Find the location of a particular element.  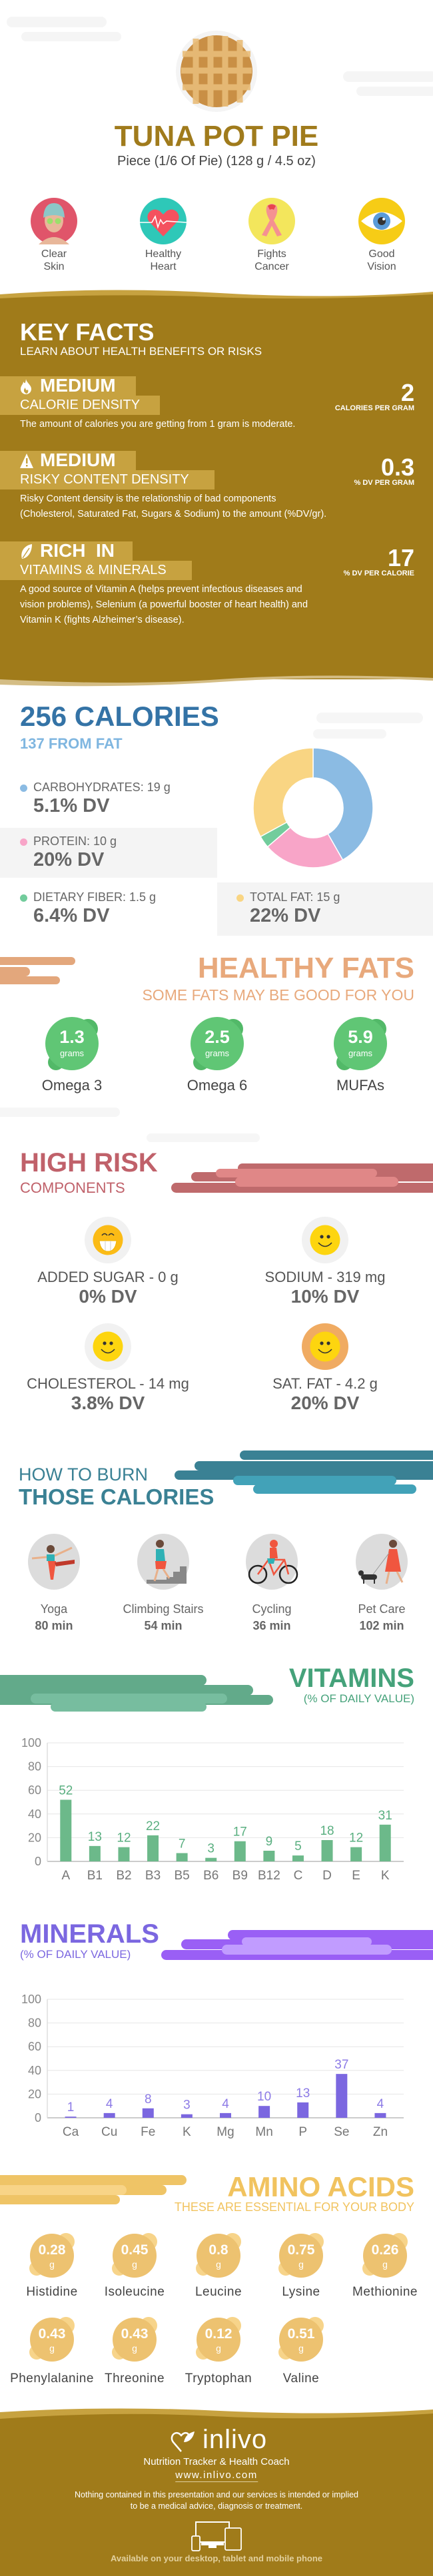

warning-icon is located at coordinates (26, 461).